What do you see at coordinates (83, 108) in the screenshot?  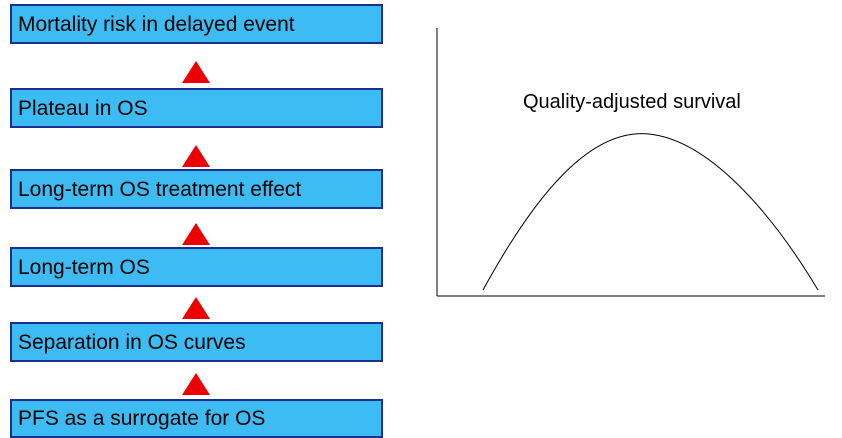 I see `step-label: Plateau in OS` at bounding box center [83, 108].